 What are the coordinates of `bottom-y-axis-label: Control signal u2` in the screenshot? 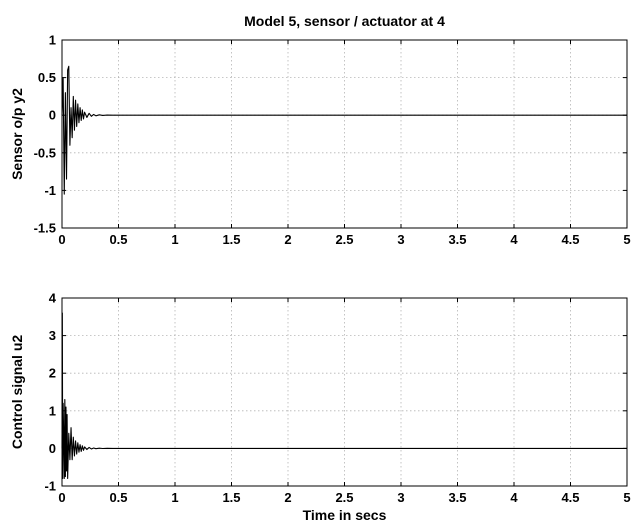 It's located at (17, 392).